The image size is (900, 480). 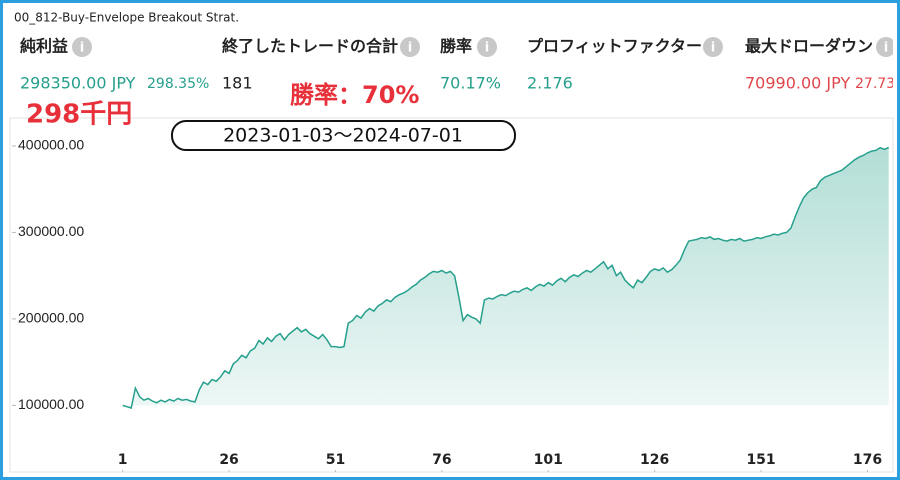 I want to click on period-annotation: 2023-01-03～2024-07-01, so click(x=343, y=136).